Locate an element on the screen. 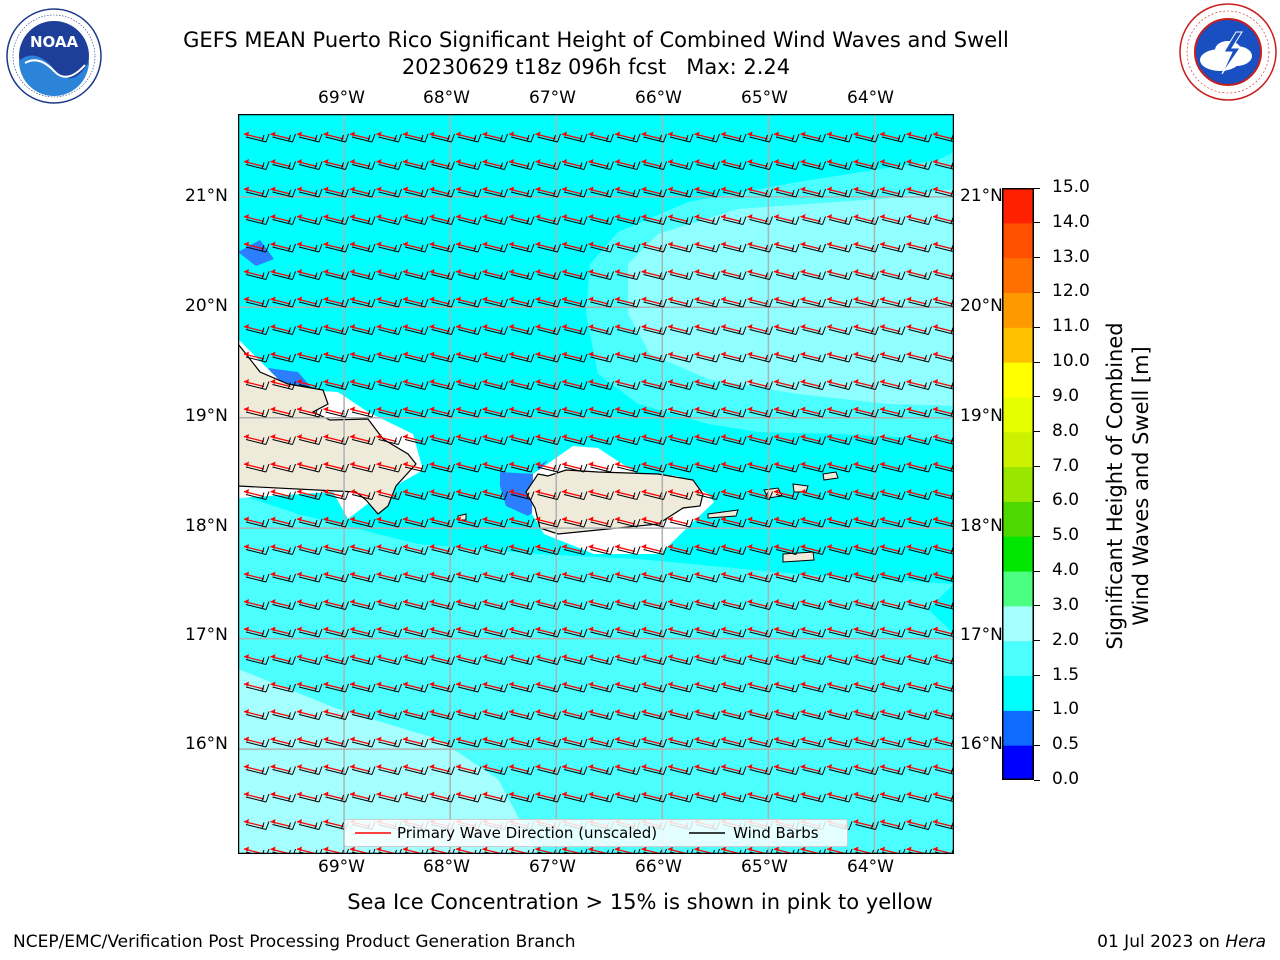 This screenshot has height=960, width=1280. colorbar-segment is located at coordinates (1018, 519).